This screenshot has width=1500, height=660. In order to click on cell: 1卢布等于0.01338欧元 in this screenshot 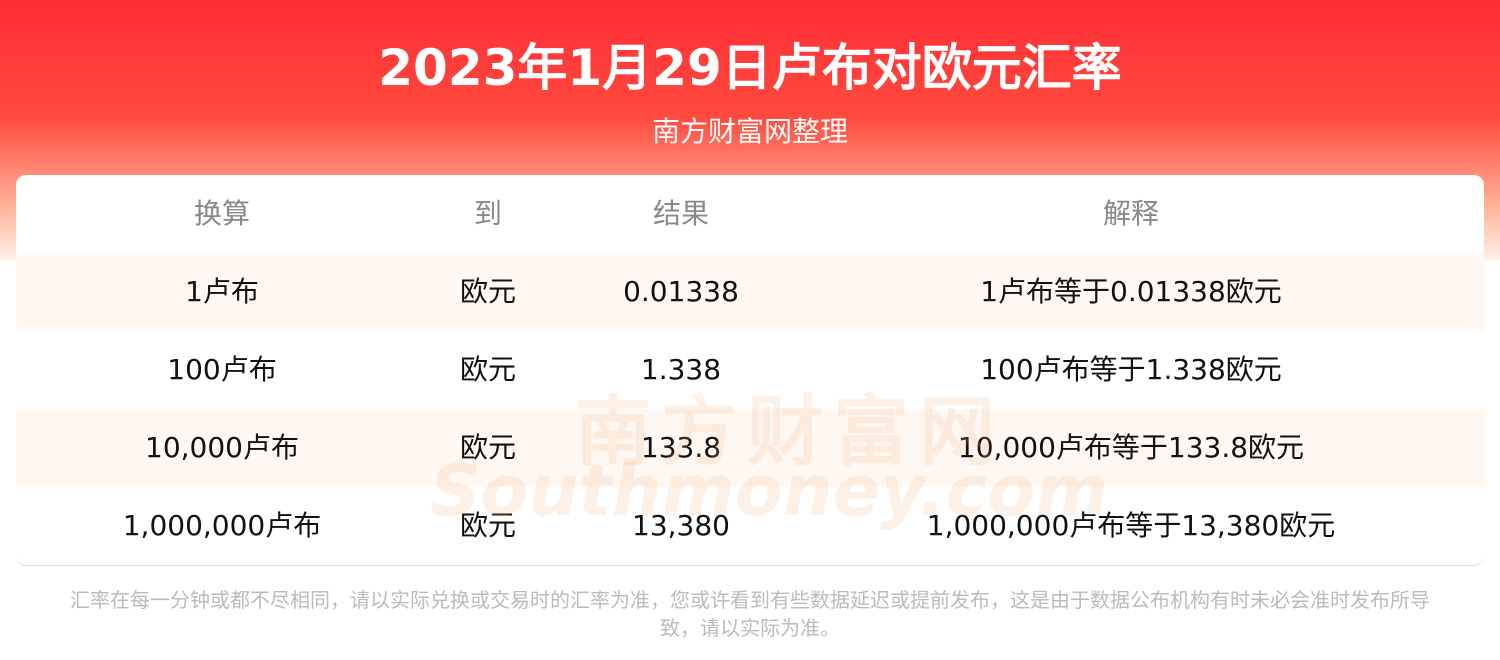, I will do `click(1131, 291)`.